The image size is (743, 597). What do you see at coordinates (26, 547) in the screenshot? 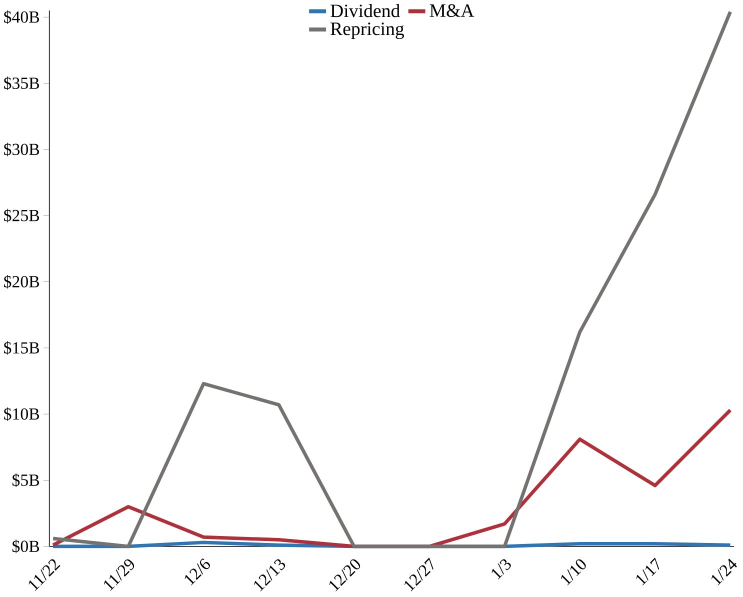
I see `y-tick-label: $0B` at bounding box center [26, 547].